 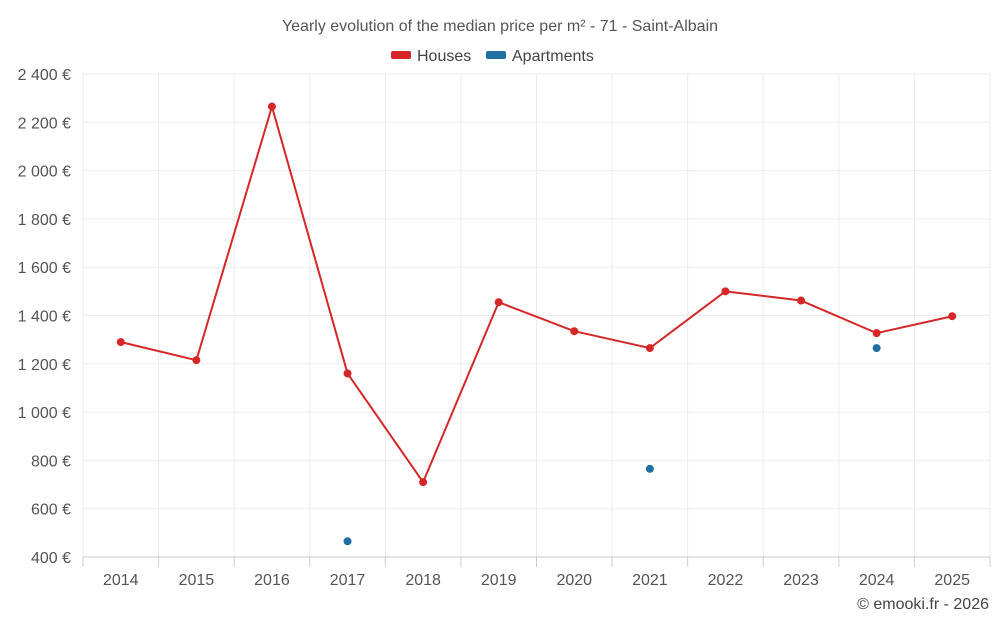 What do you see at coordinates (650, 580) in the screenshot?
I see `x-tick-label: 2021` at bounding box center [650, 580].